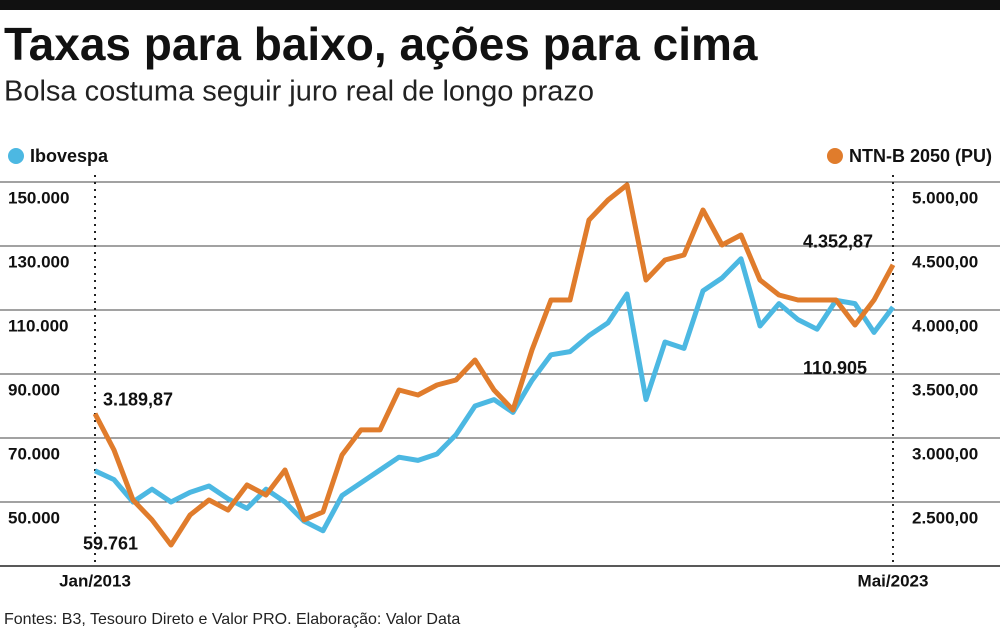  I want to click on y-tick-label: 110.000, so click(38, 325).